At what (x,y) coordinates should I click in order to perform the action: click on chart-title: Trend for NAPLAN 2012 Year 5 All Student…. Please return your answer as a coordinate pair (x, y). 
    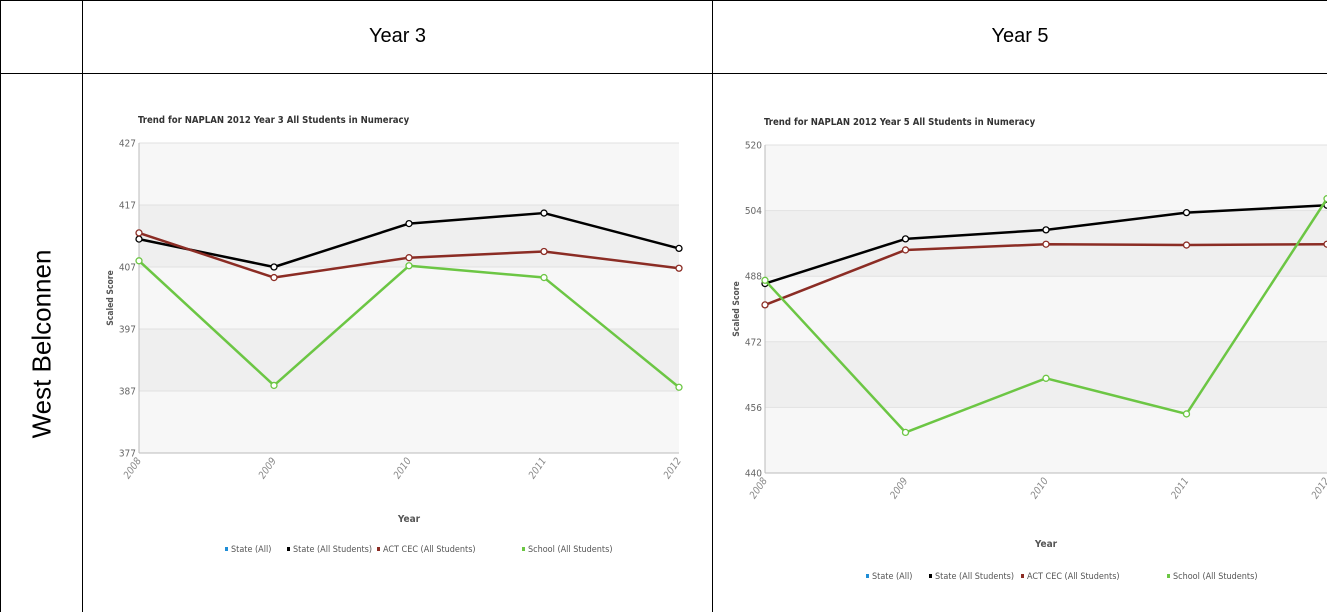
    Looking at the image, I should click on (900, 122).